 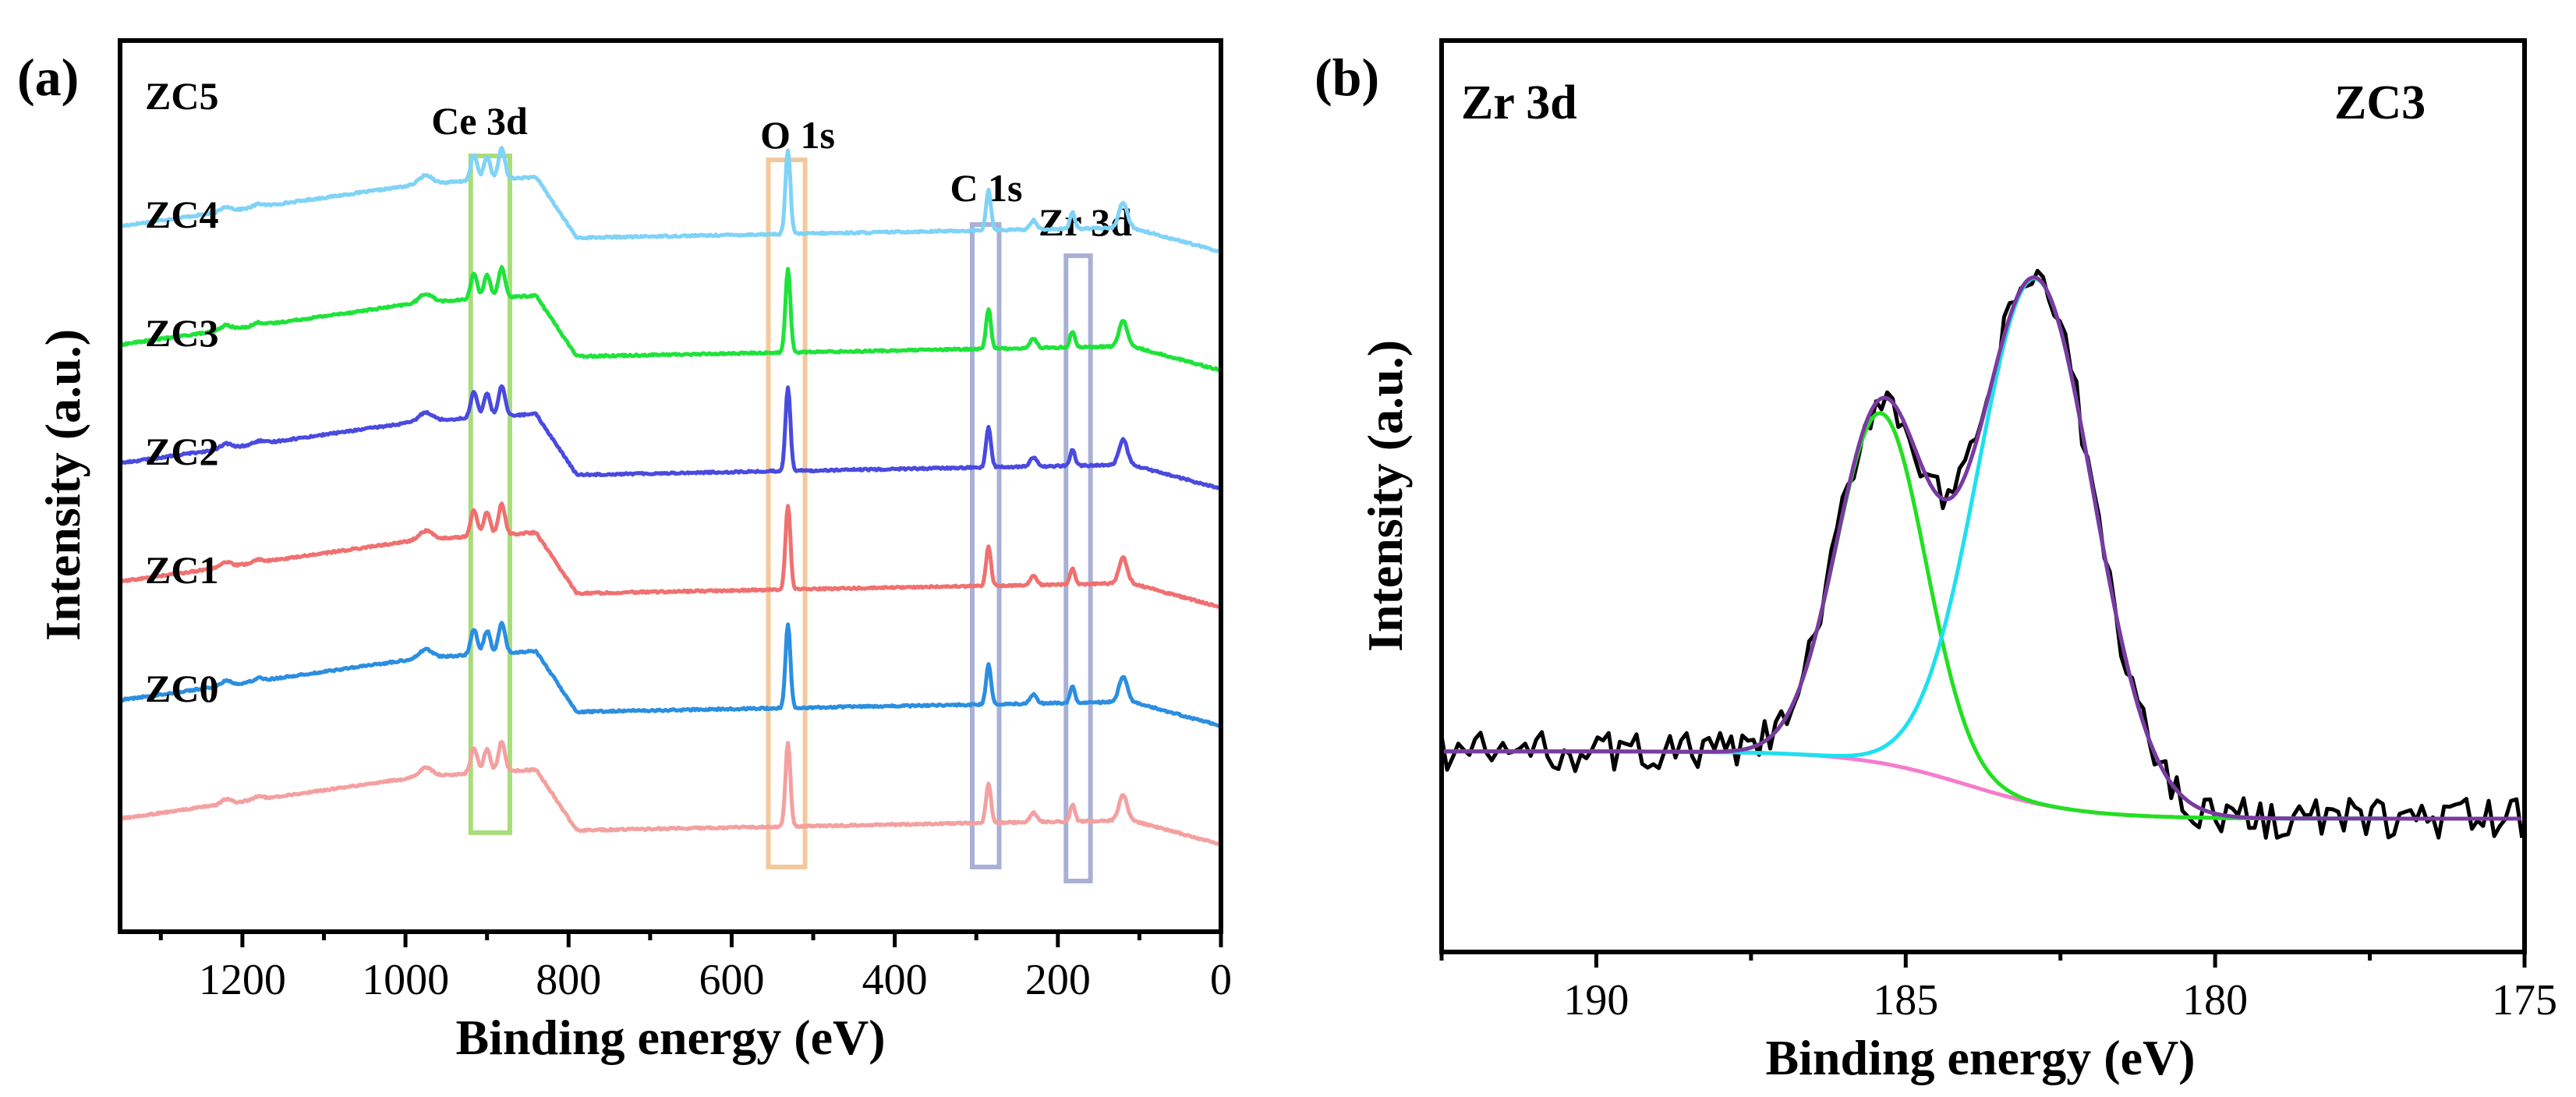 I want to click on panel-b-x-ticks: 190 185 180 175, so click(x=1998, y=988).